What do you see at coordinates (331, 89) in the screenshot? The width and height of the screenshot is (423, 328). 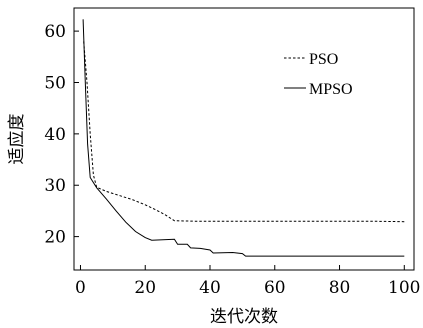 I see `legend-label-mpso: MPSO` at bounding box center [331, 89].